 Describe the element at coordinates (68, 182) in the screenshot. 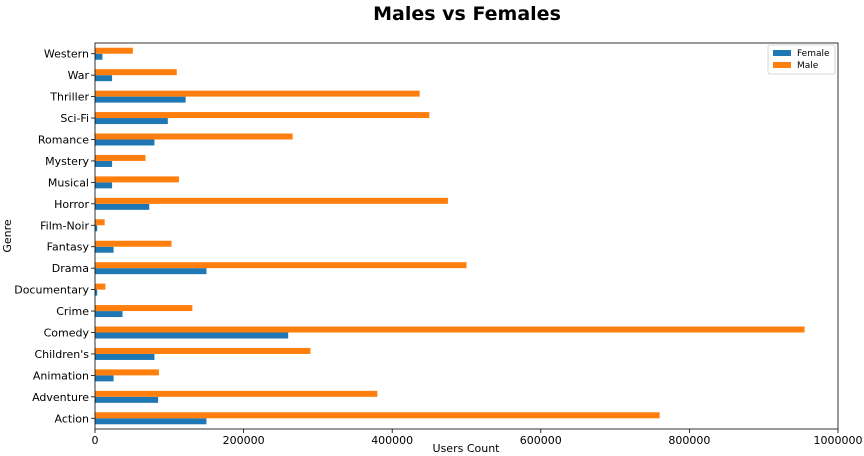

I see `y-tick-label: Musical` at that location.